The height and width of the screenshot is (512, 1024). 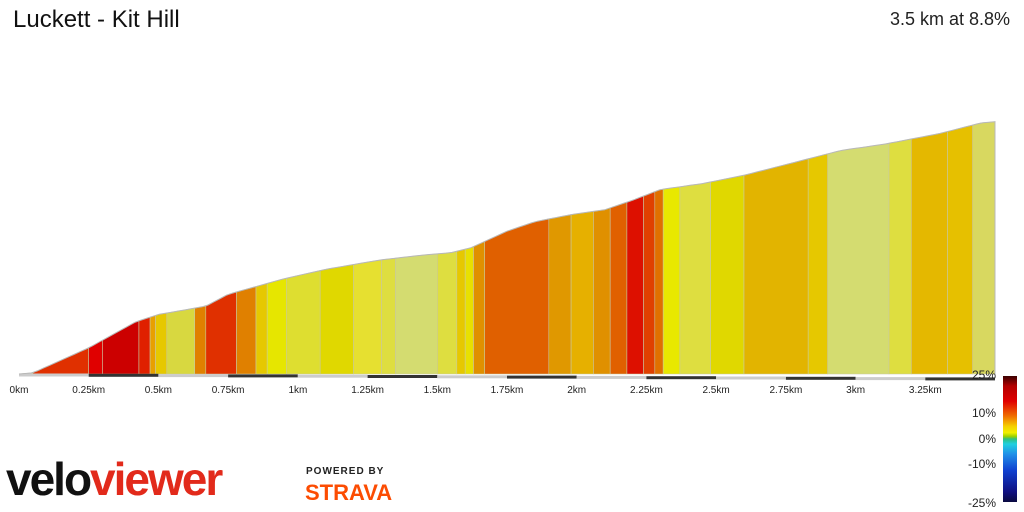 What do you see at coordinates (507, 390) in the screenshot?
I see `x-tick-label: 1.75km` at bounding box center [507, 390].